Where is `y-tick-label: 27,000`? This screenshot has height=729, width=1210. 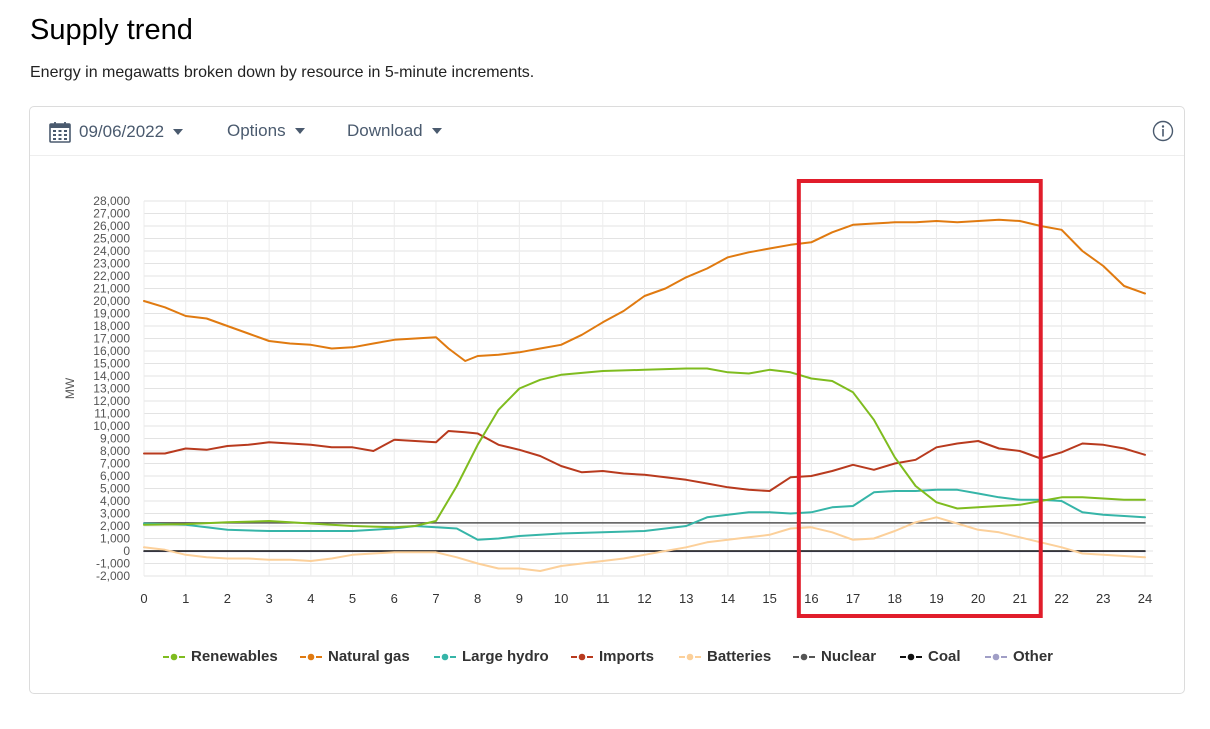 y-tick-label: 27,000 is located at coordinates (111, 214).